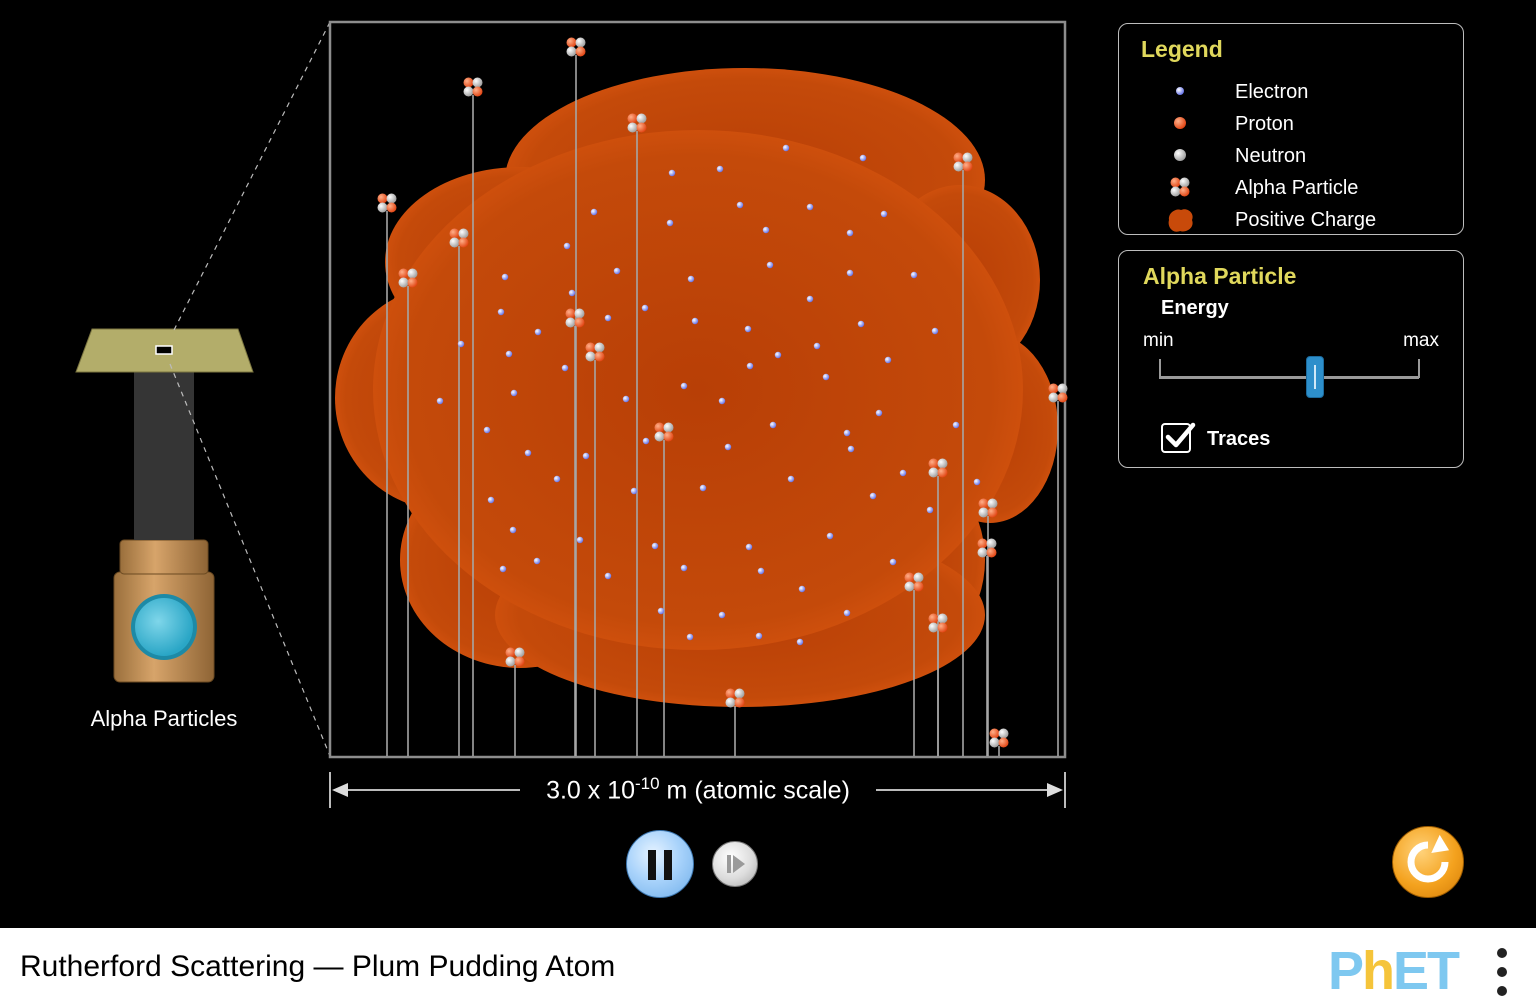  What do you see at coordinates (1289, 125) in the screenshot?
I see `legend-item-proton: Proton` at bounding box center [1289, 125].